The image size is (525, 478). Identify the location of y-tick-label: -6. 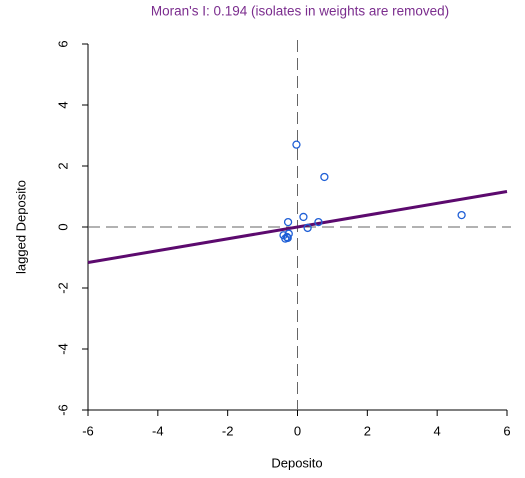
(62, 410).